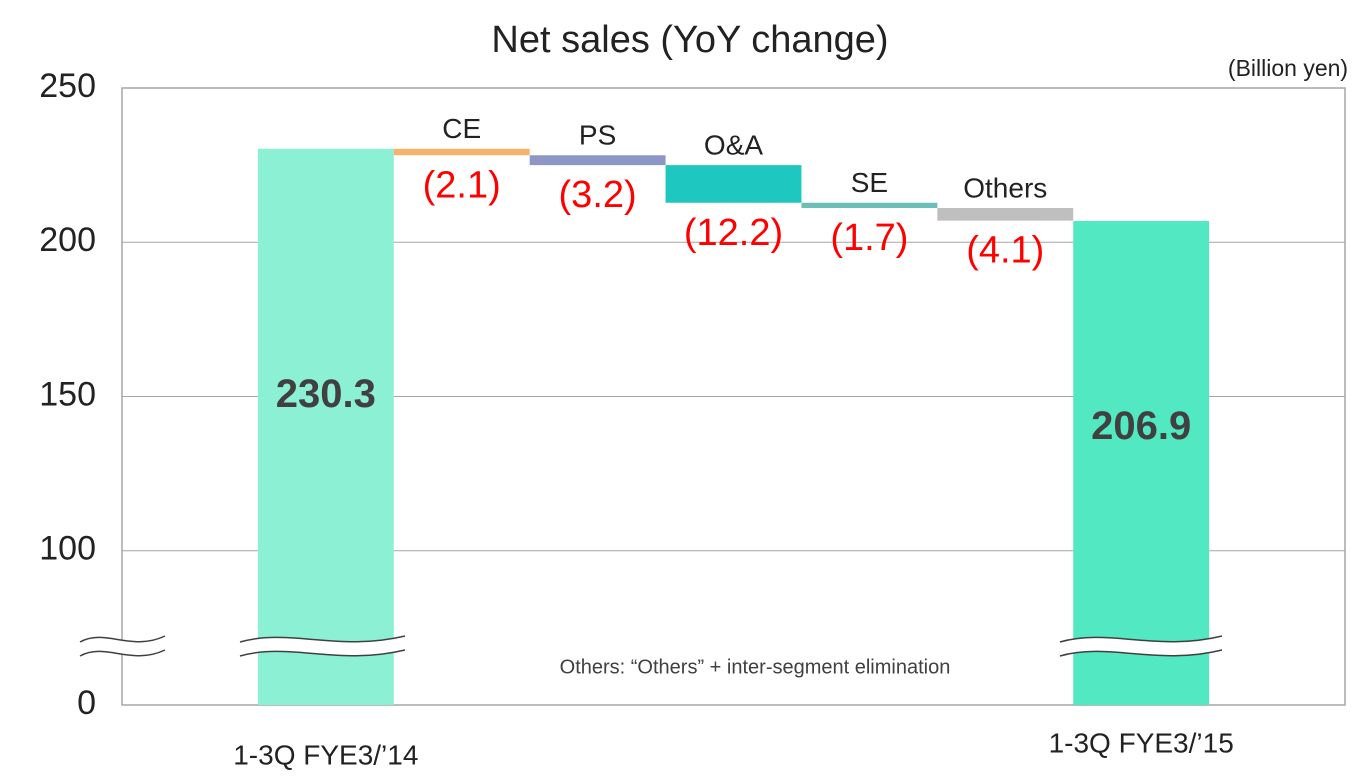 The height and width of the screenshot is (777, 1370). What do you see at coordinates (1141, 742) in the screenshot?
I see `x-tick-label: 1-3Q FYE3/’15` at bounding box center [1141, 742].